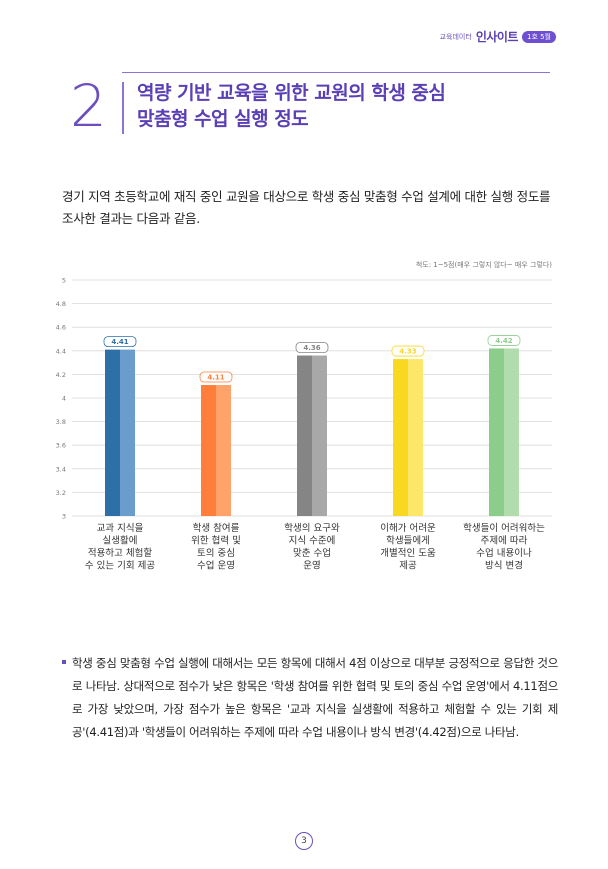  Describe the element at coordinates (88, 106) in the screenshot. I see `section-number: 2` at that location.